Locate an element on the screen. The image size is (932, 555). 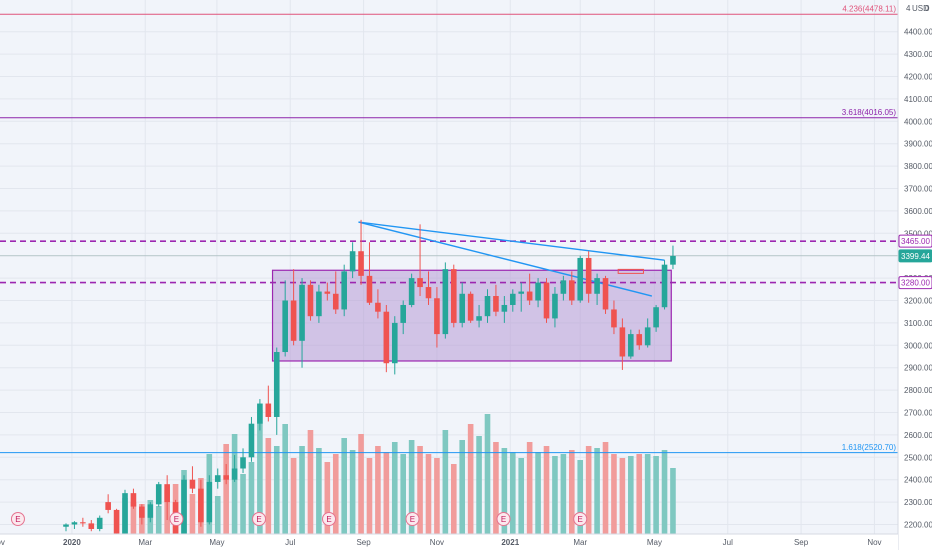
x-tick-label: May is located at coordinates (216, 542).